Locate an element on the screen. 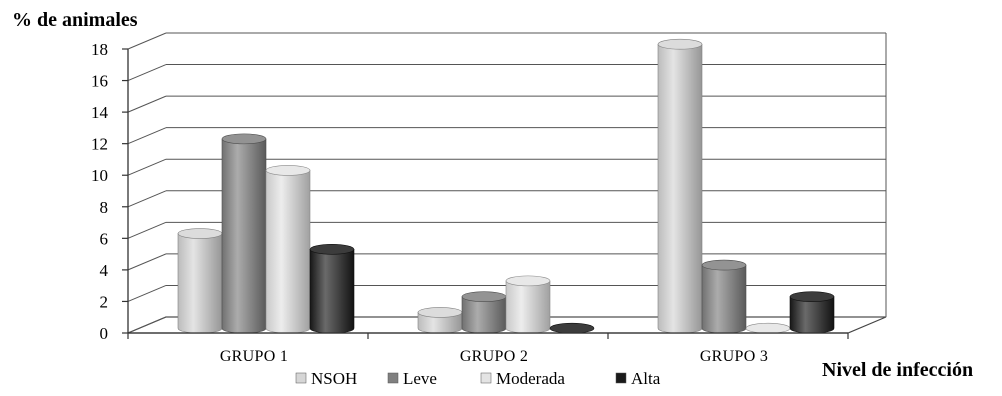  category-label: GRUPO 1 is located at coordinates (254, 356).